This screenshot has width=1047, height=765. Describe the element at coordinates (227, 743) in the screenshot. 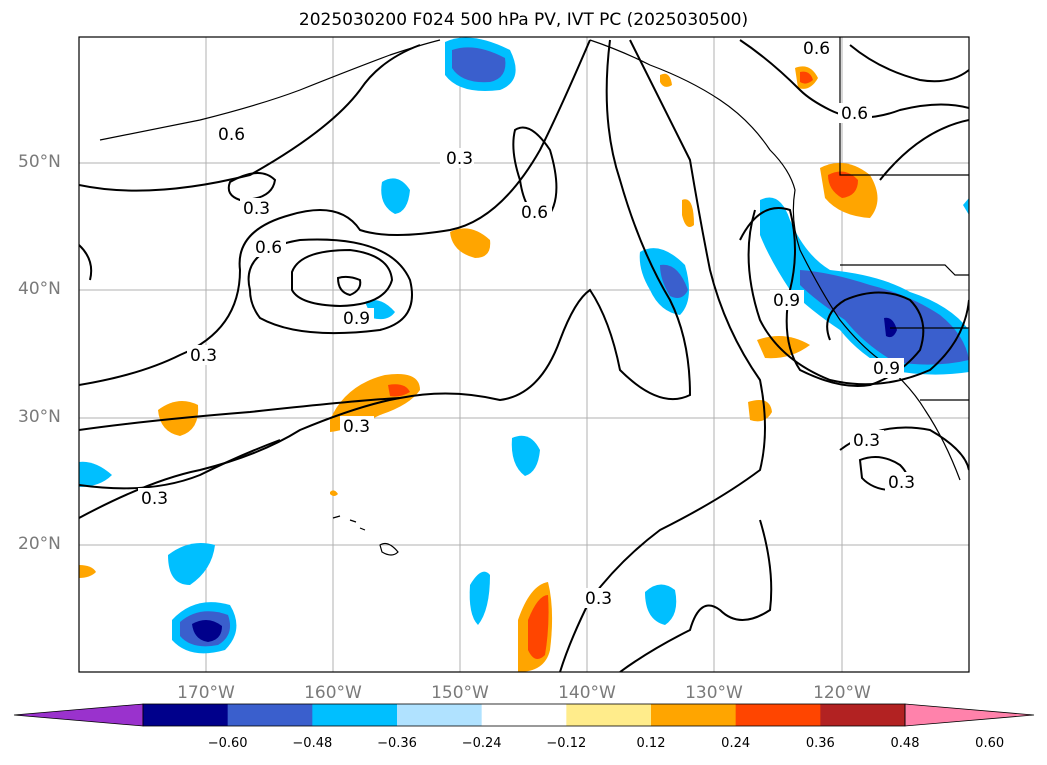

I see `colorbar-tick-label: −0.60` at that location.